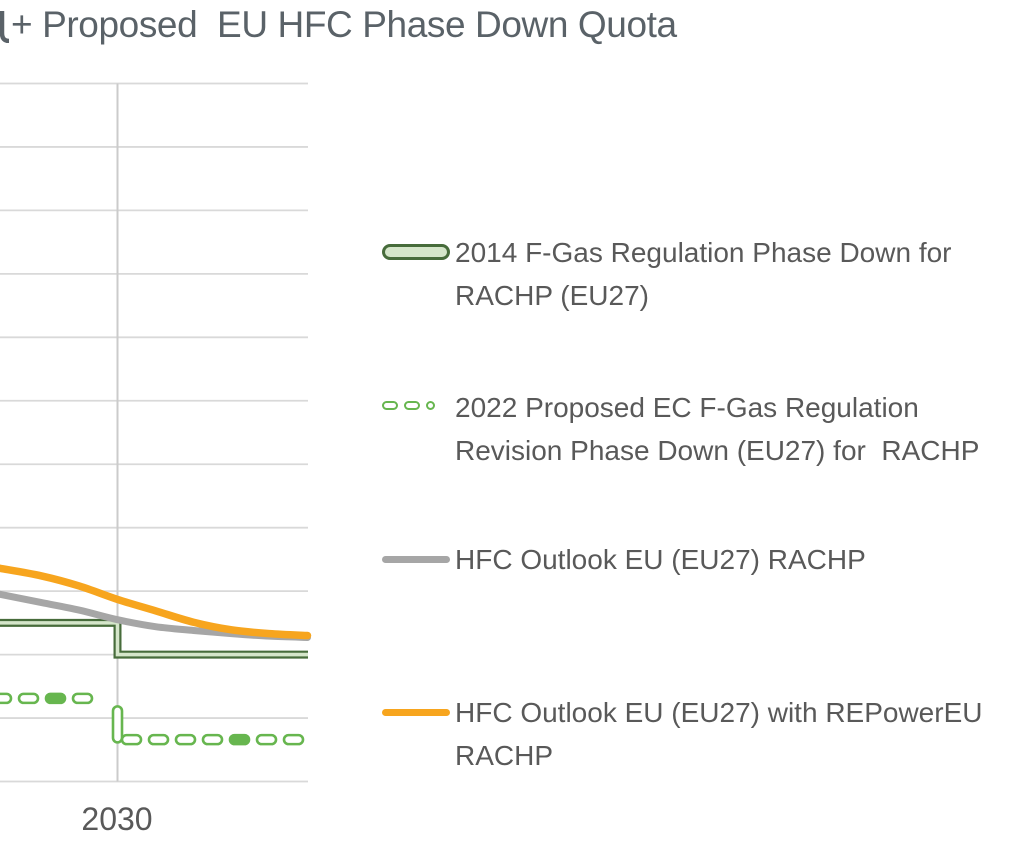  Describe the element at coordinates (552, 295) in the screenshot. I see `legend-label-line: RACHP (EU27)` at that location.